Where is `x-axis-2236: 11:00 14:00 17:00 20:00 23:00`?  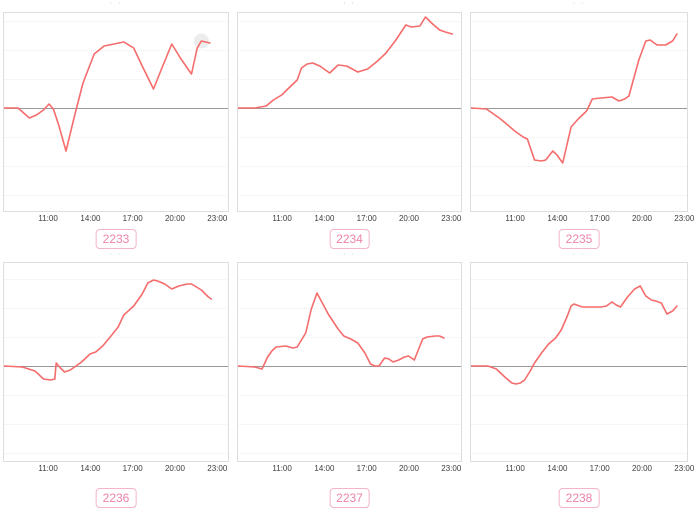
x-axis-2236: 11:00 14:00 17:00 20:00 23:00 is located at coordinates (116, 470).